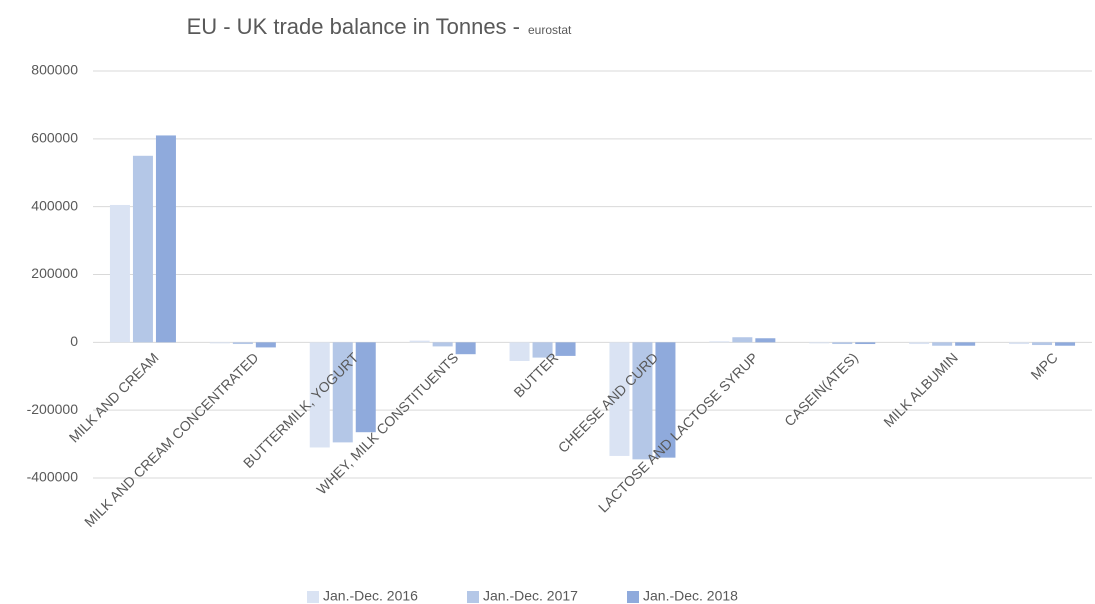  What do you see at coordinates (54, 273) in the screenshot?
I see `y-tick-label: 200000` at bounding box center [54, 273].